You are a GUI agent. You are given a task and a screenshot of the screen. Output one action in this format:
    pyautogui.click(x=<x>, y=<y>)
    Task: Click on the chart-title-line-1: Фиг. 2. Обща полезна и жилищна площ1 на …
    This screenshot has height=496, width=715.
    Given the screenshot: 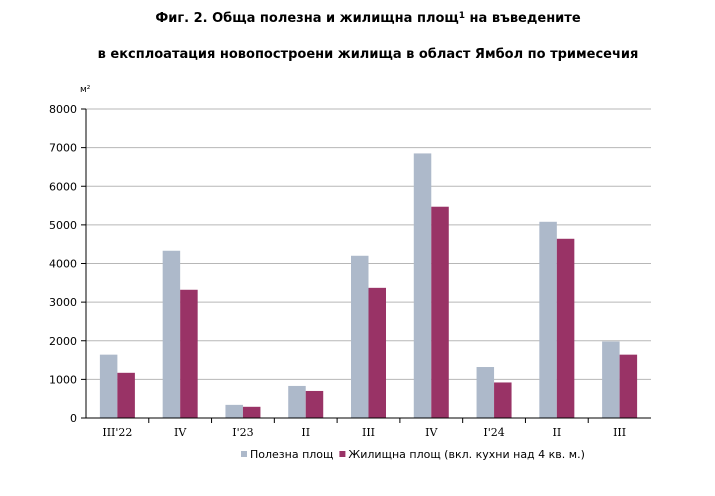 What is the action you would take?
    pyautogui.click(x=367, y=18)
    